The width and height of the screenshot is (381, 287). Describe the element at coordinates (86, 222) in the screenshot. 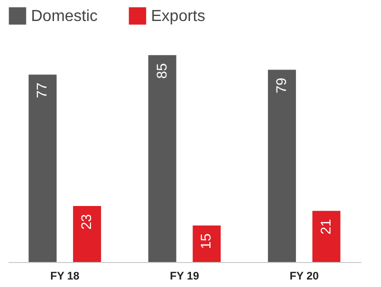

I see `data-label: 23` at that location.